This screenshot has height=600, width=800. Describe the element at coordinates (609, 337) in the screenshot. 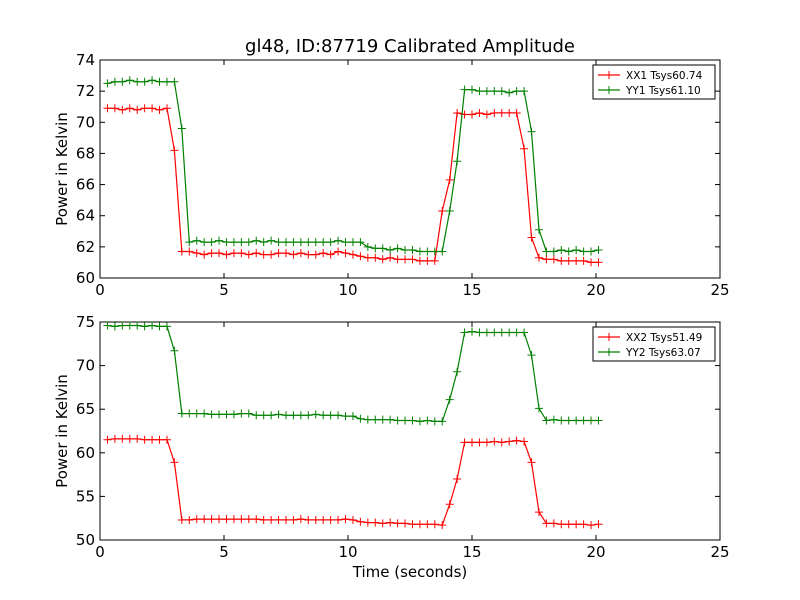

I see `legend-marker` at that location.